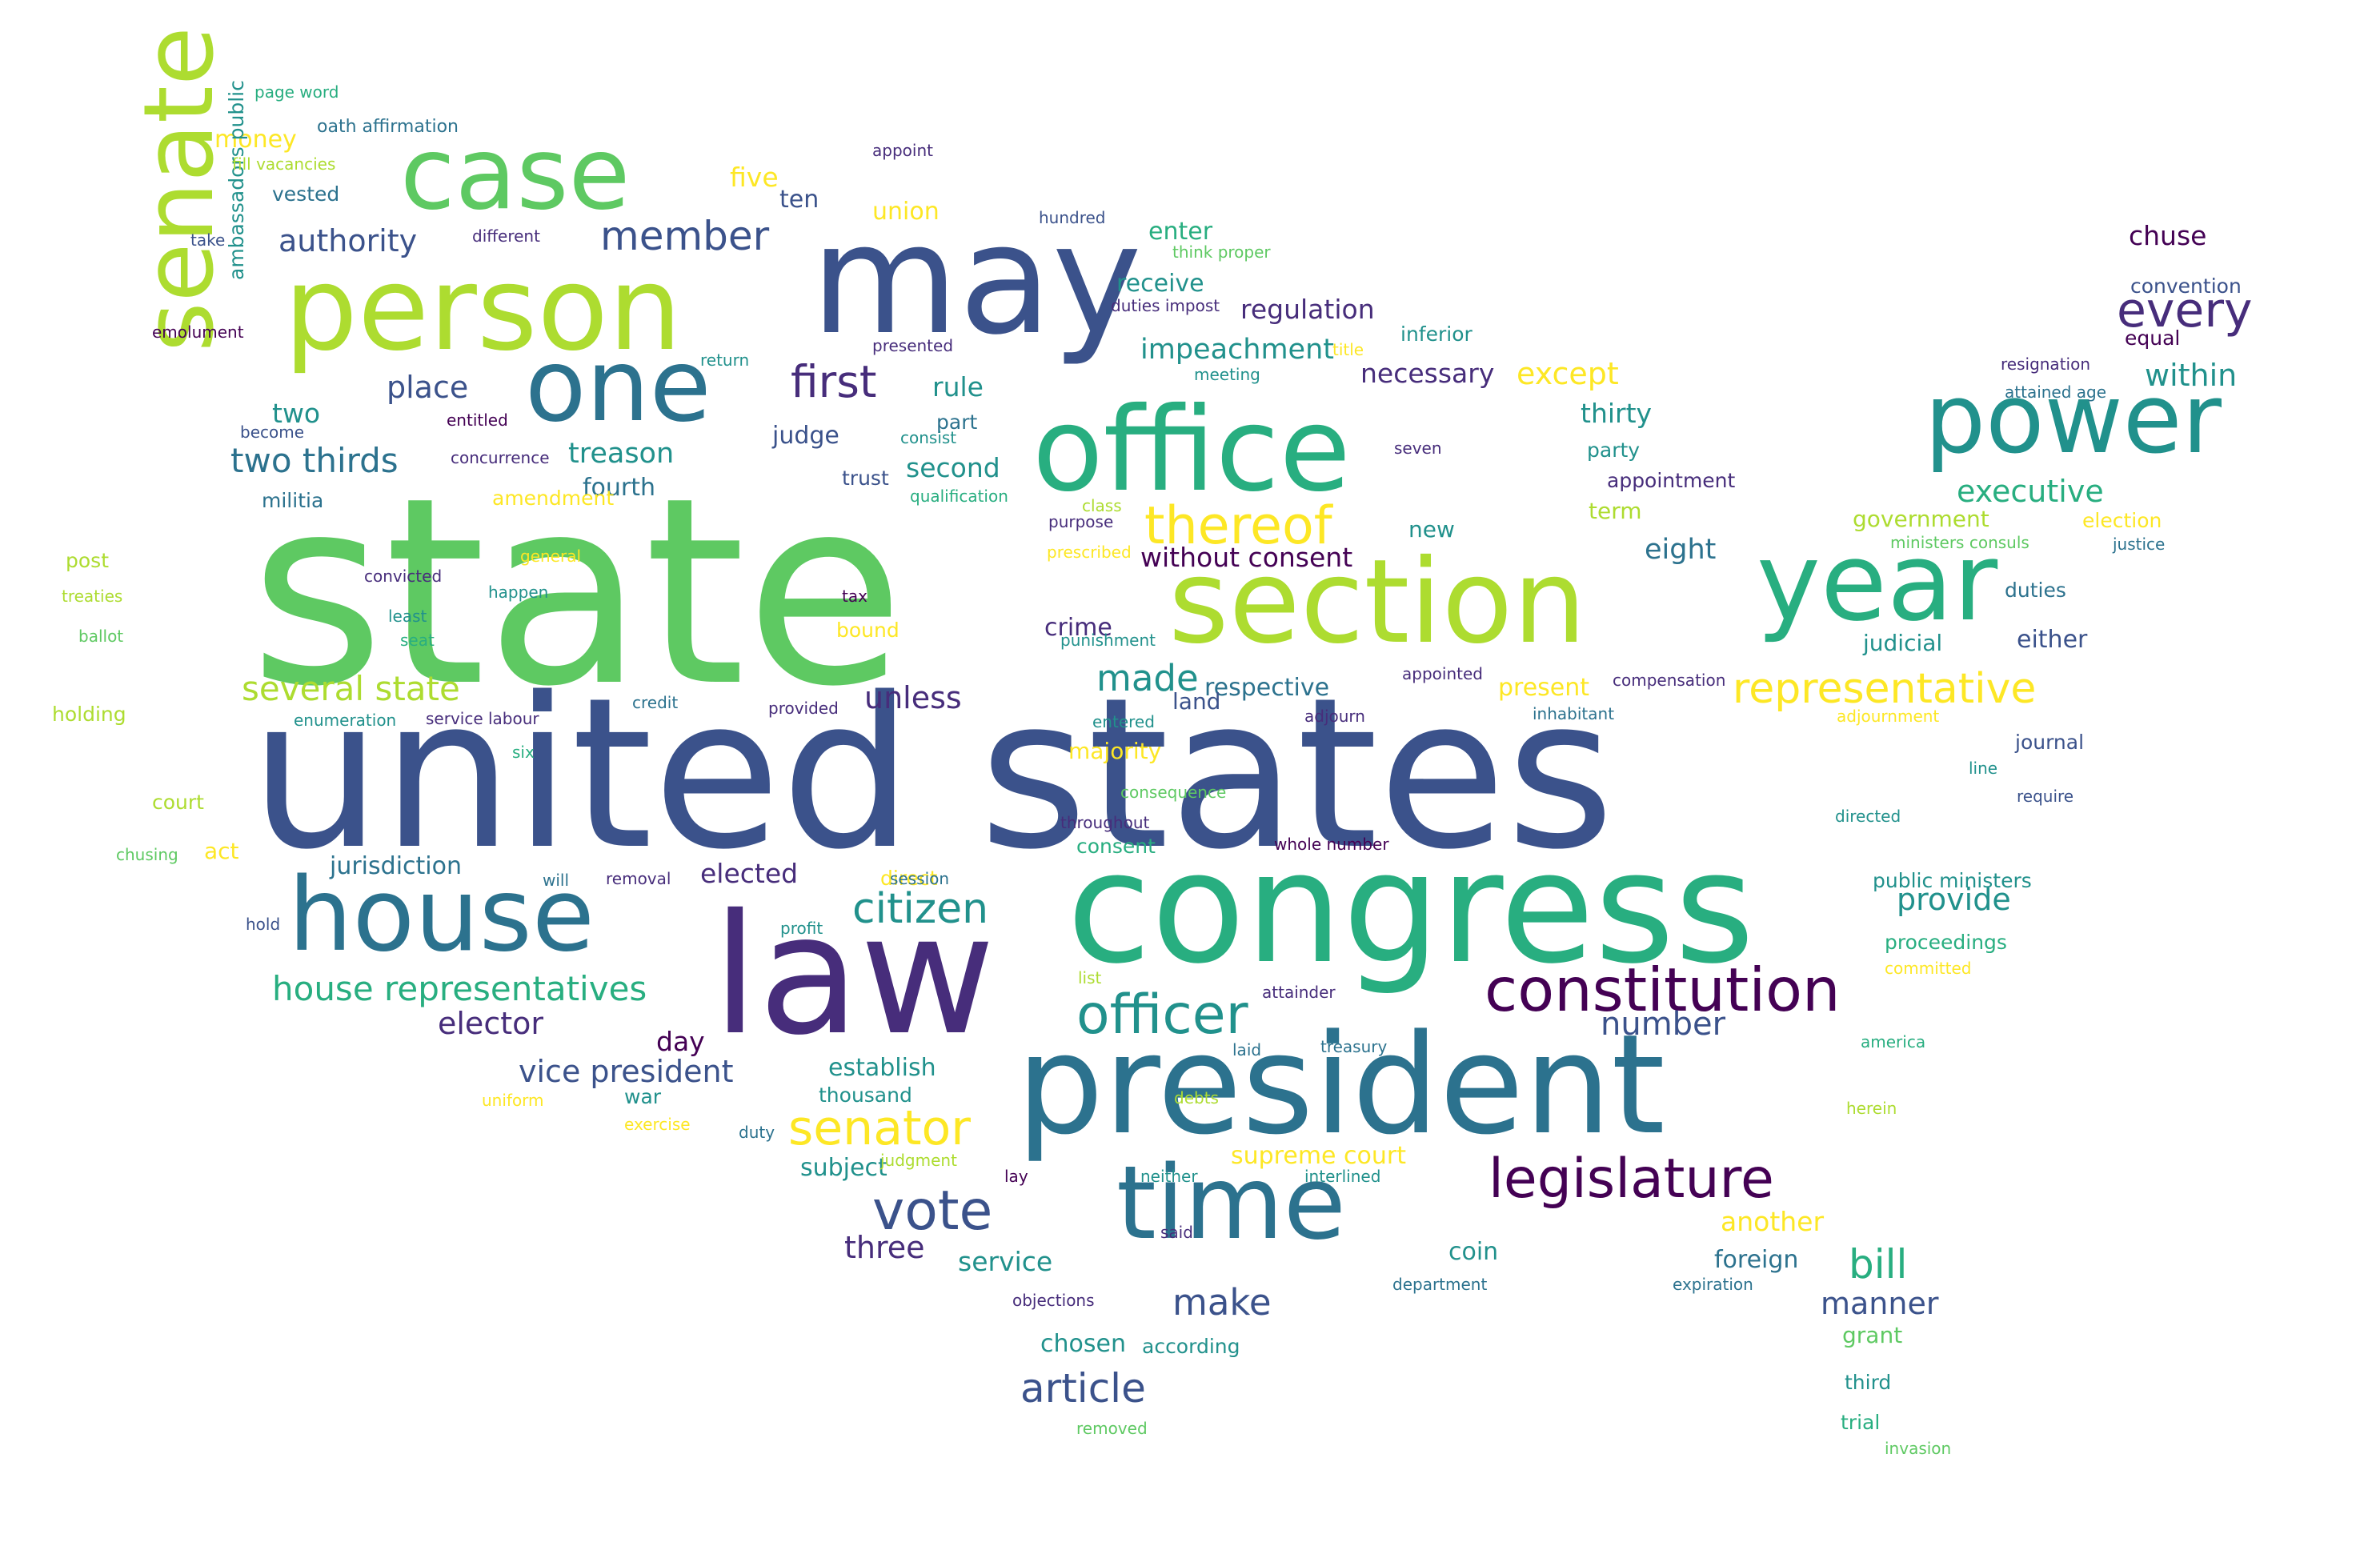 The height and width of the screenshot is (1546, 2380). I want to click on word-hundred: hundred, so click(1072, 218).